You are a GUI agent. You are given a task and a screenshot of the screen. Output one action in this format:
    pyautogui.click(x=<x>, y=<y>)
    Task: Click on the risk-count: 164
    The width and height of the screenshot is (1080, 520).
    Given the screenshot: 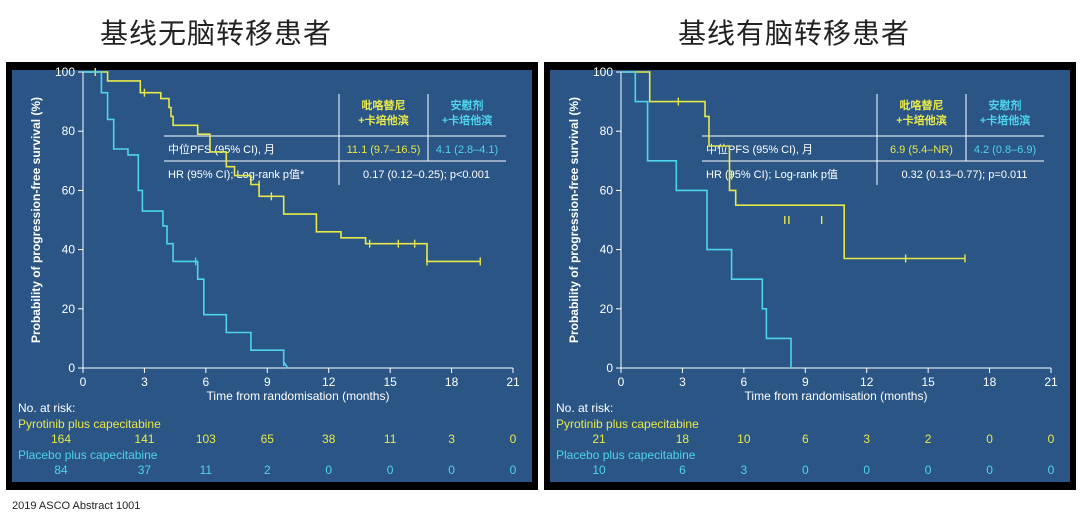 What is the action you would take?
    pyautogui.click(x=61, y=439)
    